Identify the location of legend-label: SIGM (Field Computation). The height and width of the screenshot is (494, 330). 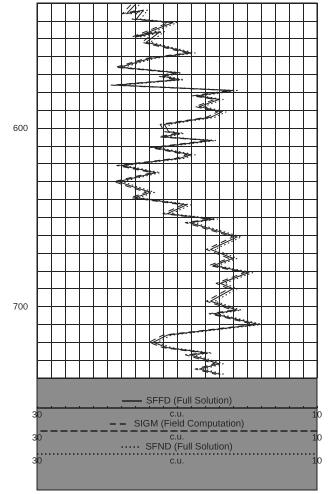
(189, 424).